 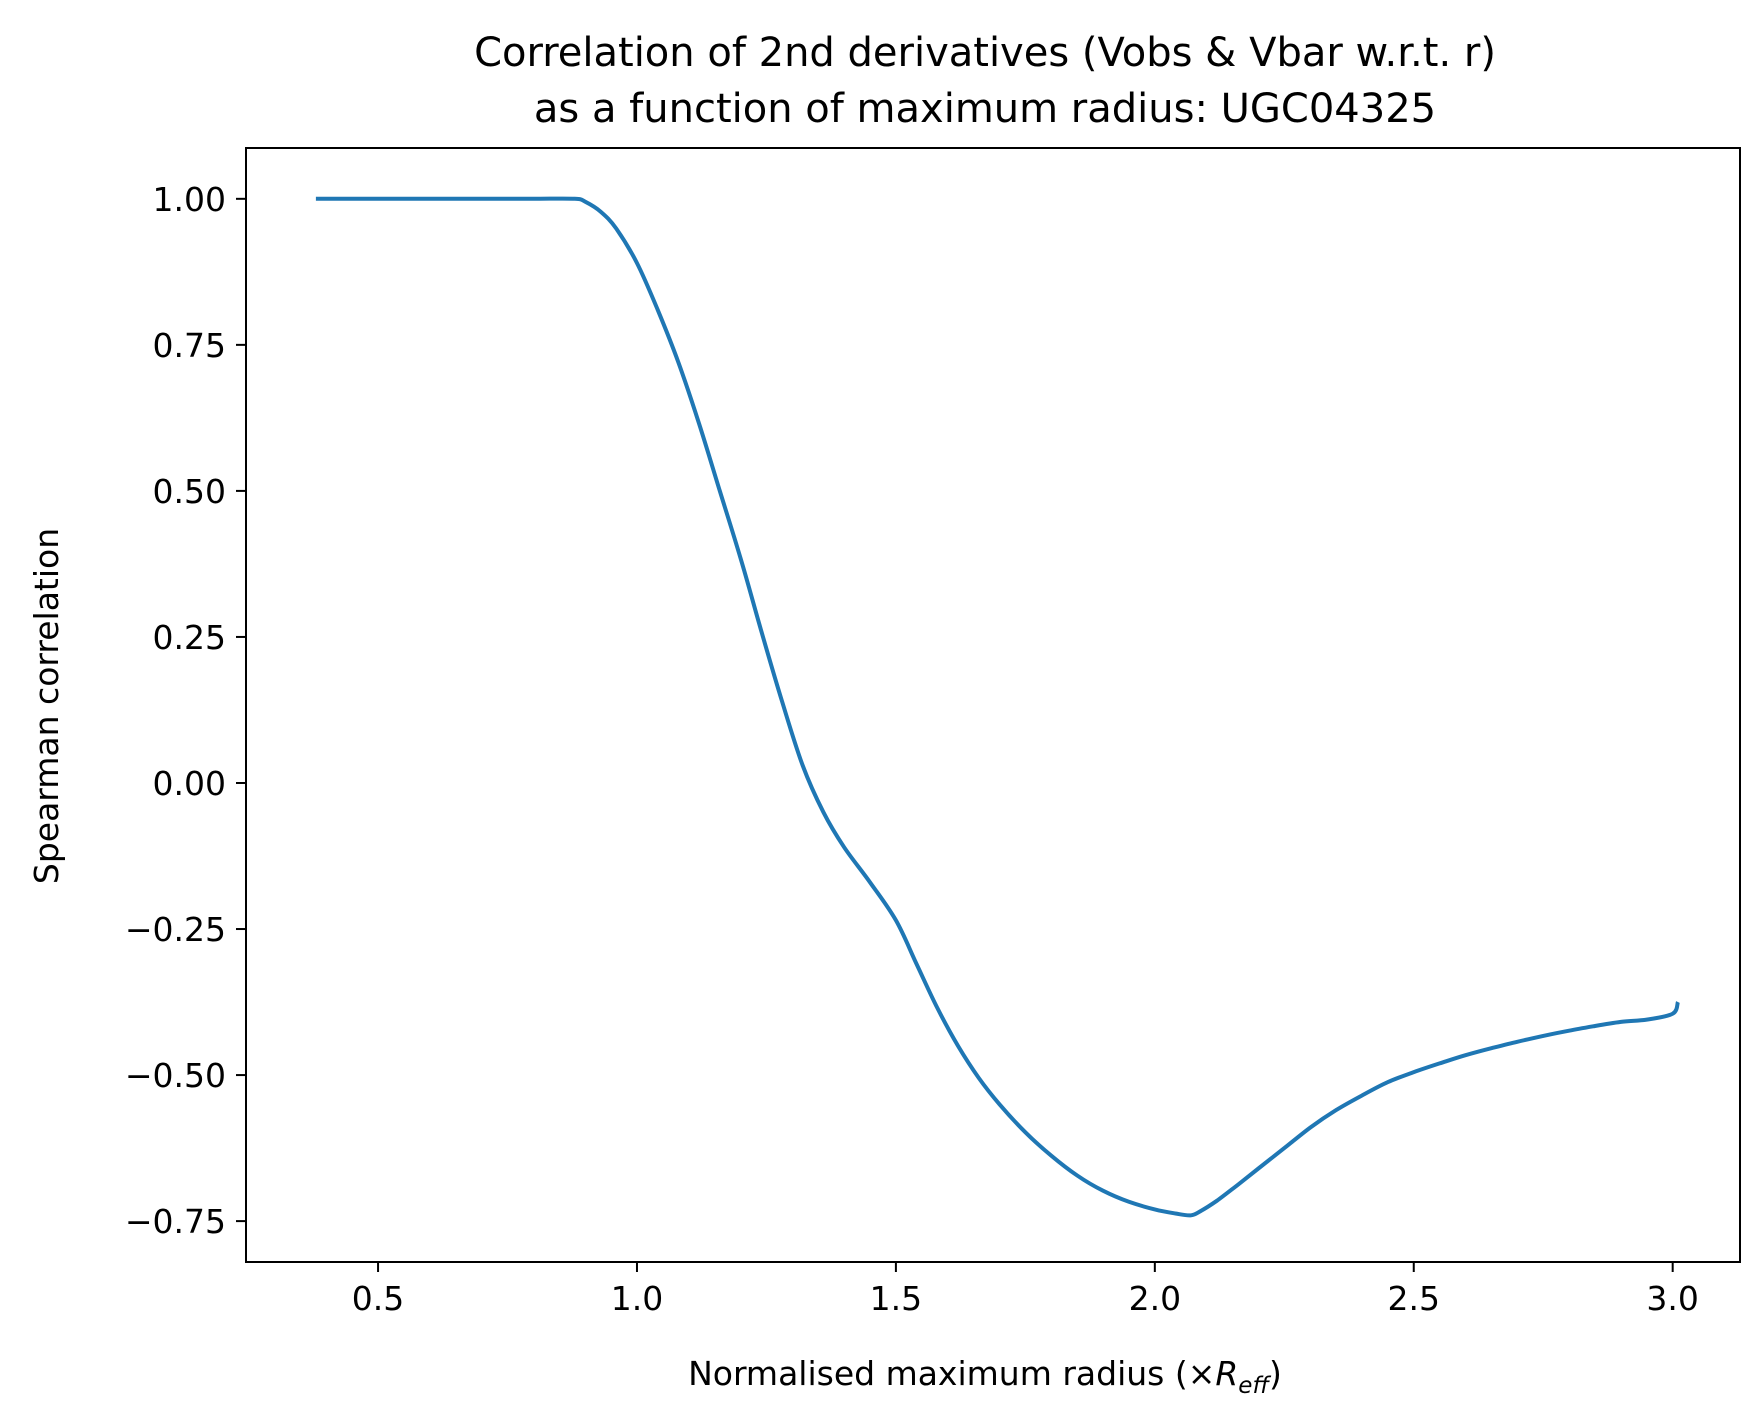 I want to click on y-axis-ticks: 1.00 0.75 0.50 0.25 0.00 −0.25 −0.50 −0.75, so click(x=185, y=710).